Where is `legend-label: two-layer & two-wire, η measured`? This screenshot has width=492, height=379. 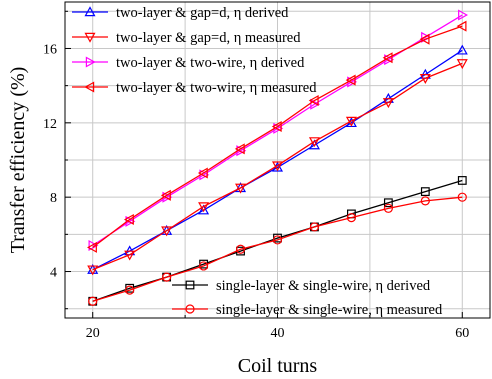 legend-label: two-layer & two-wire, η measured is located at coordinates (216, 88).